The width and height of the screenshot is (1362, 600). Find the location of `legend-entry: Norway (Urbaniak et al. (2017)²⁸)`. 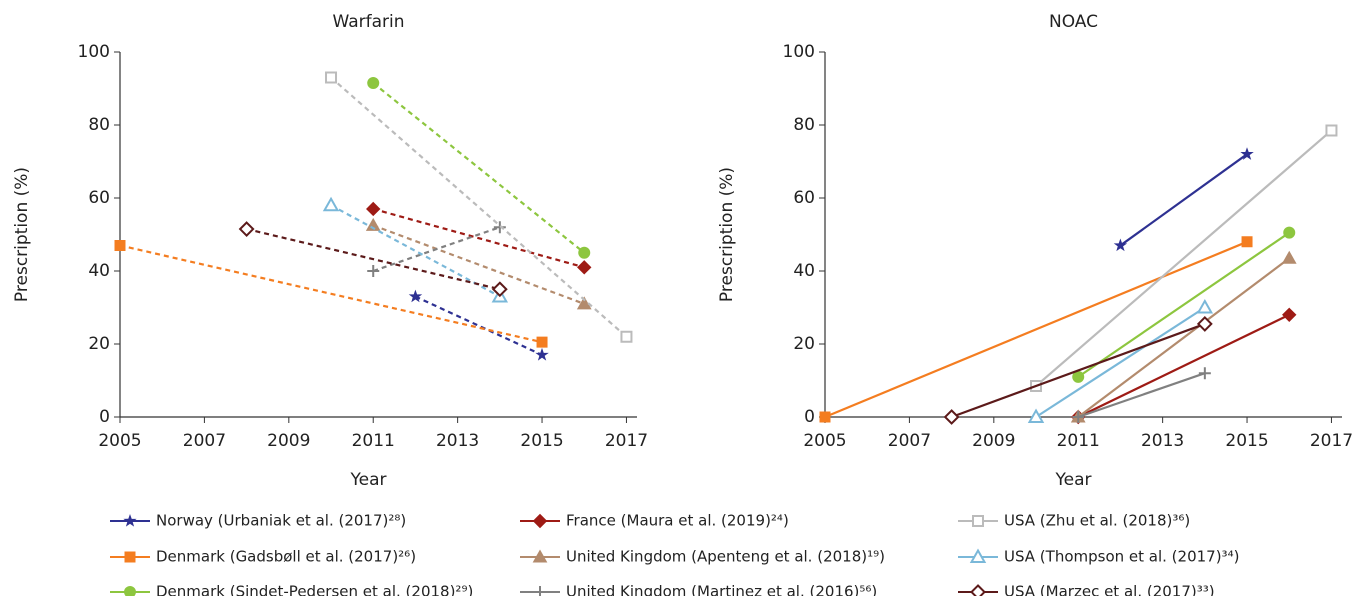

legend-entry: Norway (Urbaniak et al. (2017)²⁸) is located at coordinates (281, 521).